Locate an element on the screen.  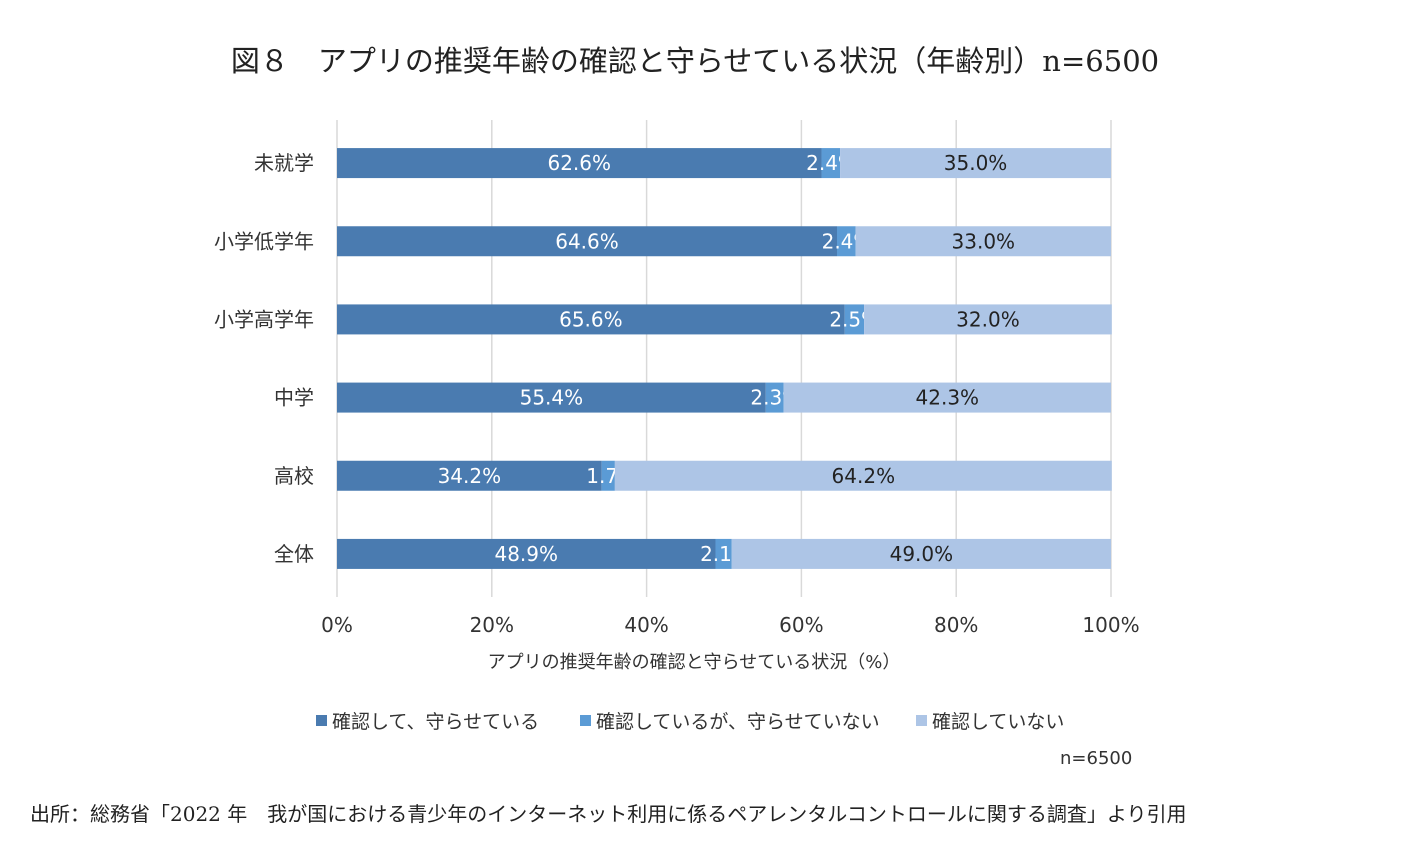
x-tick-label: 20% is located at coordinates (492, 625).